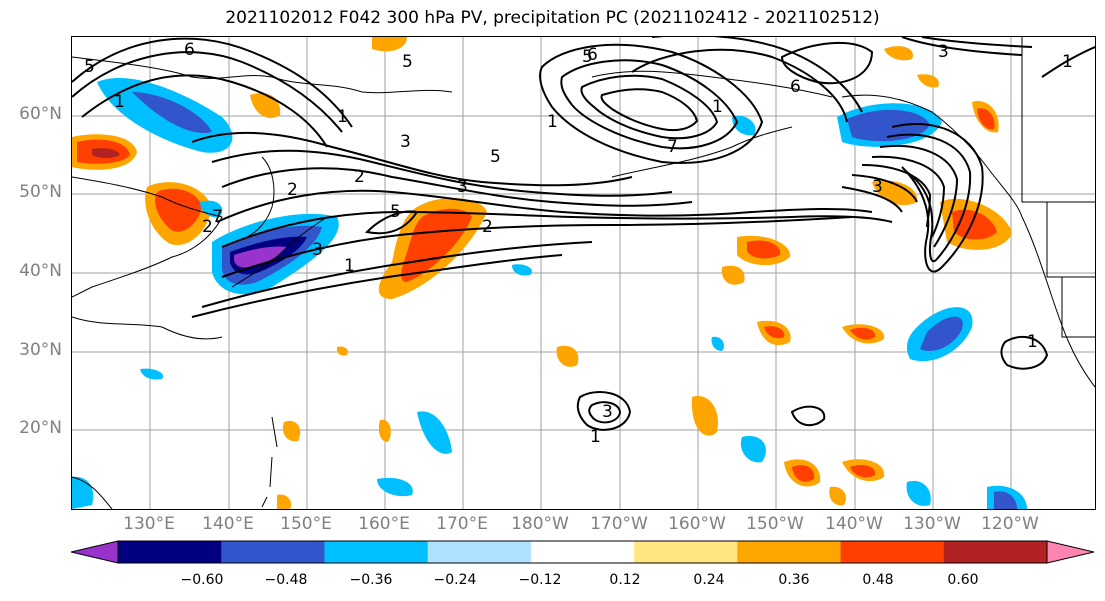 The width and height of the screenshot is (1105, 601). What do you see at coordinates (540, 524) in the screenshot?
I see `lon-label: 180°W` at bounding box center [540, 524].